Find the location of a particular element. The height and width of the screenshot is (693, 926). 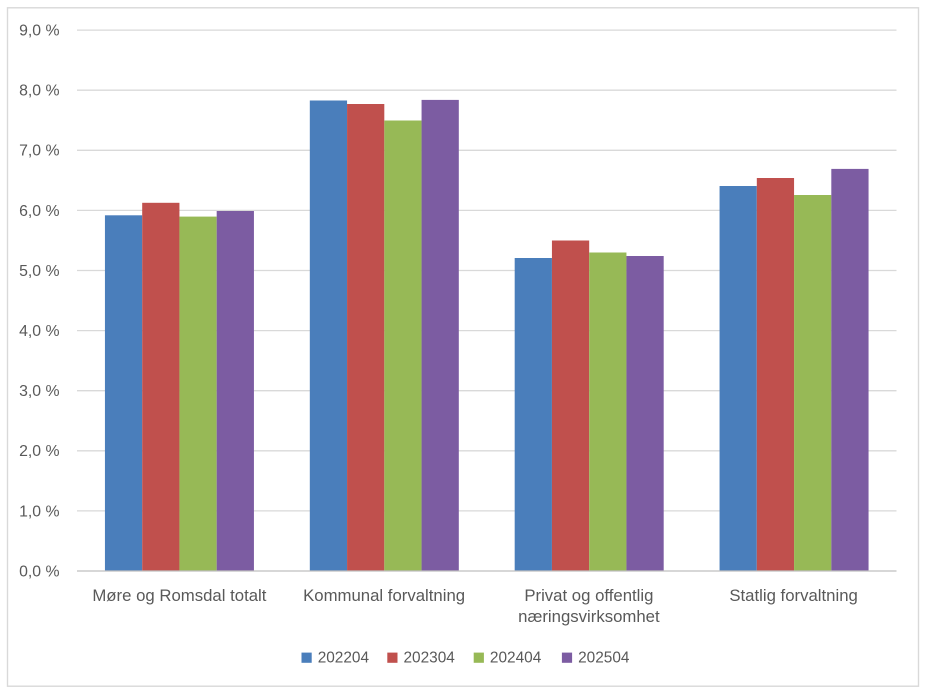

svg-text: 0,0 % is located at coordinates (39, 571).